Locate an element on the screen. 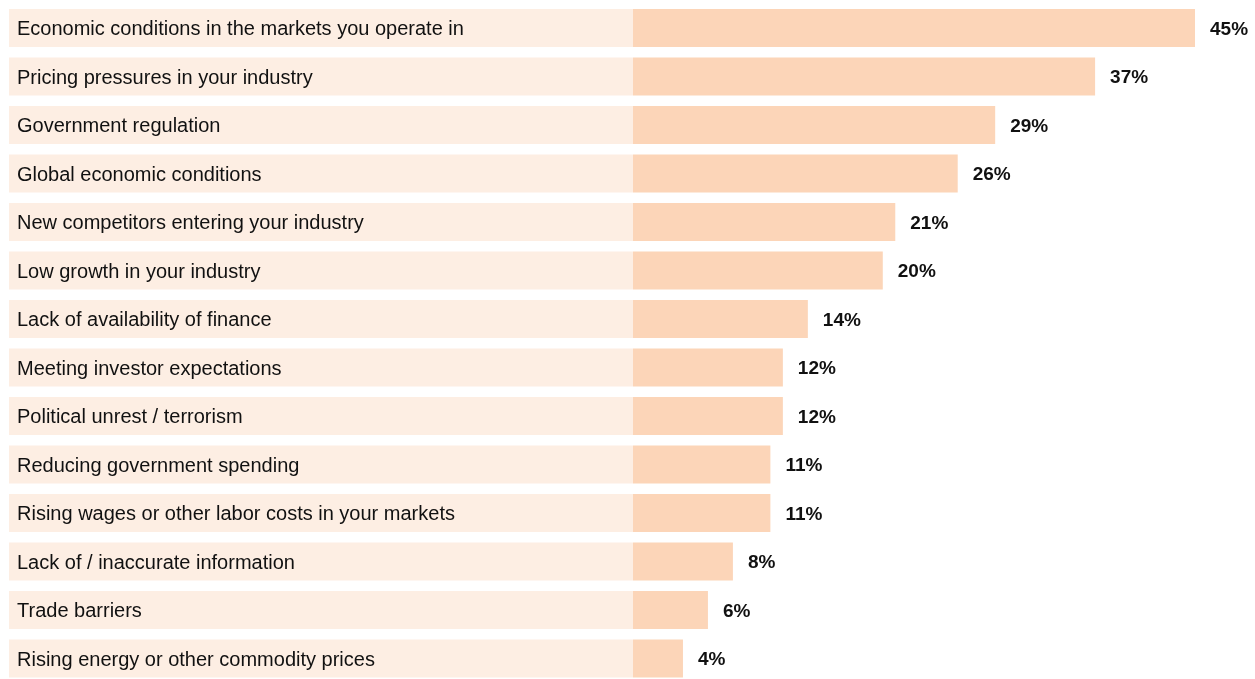 Image resolution: width=1255 pixels, height=679 pixels. y-tick-label: Lack of / inaccurate information is located at coordinates (156, 561).